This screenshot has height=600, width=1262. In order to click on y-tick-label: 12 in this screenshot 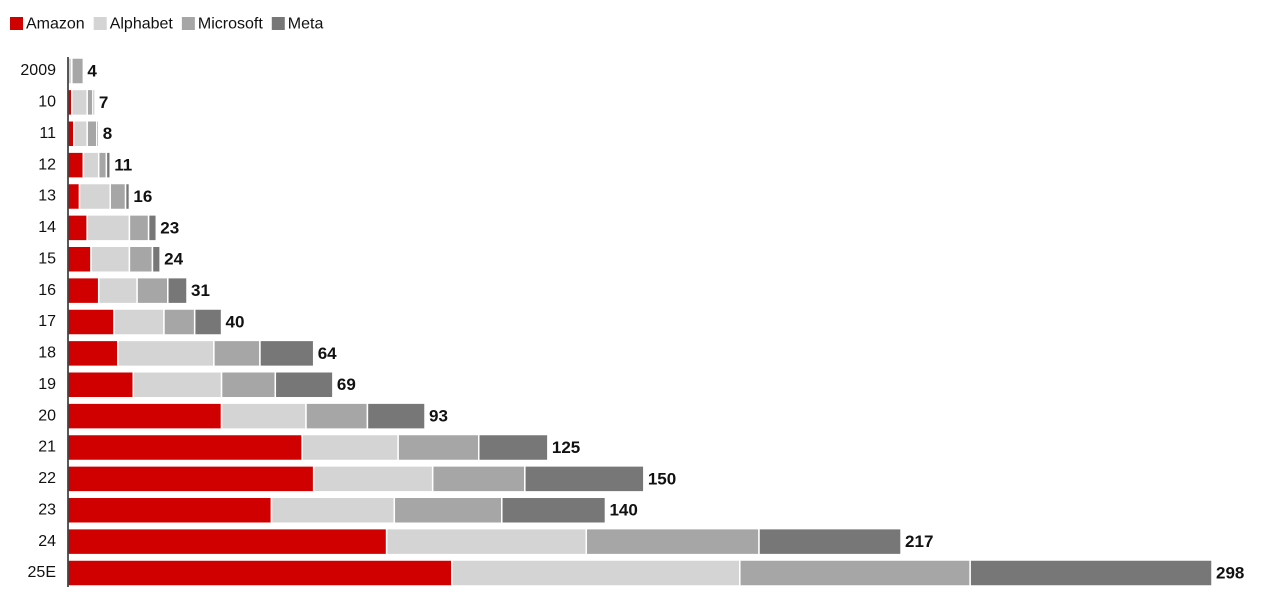, I will do `click(47, 164)`.